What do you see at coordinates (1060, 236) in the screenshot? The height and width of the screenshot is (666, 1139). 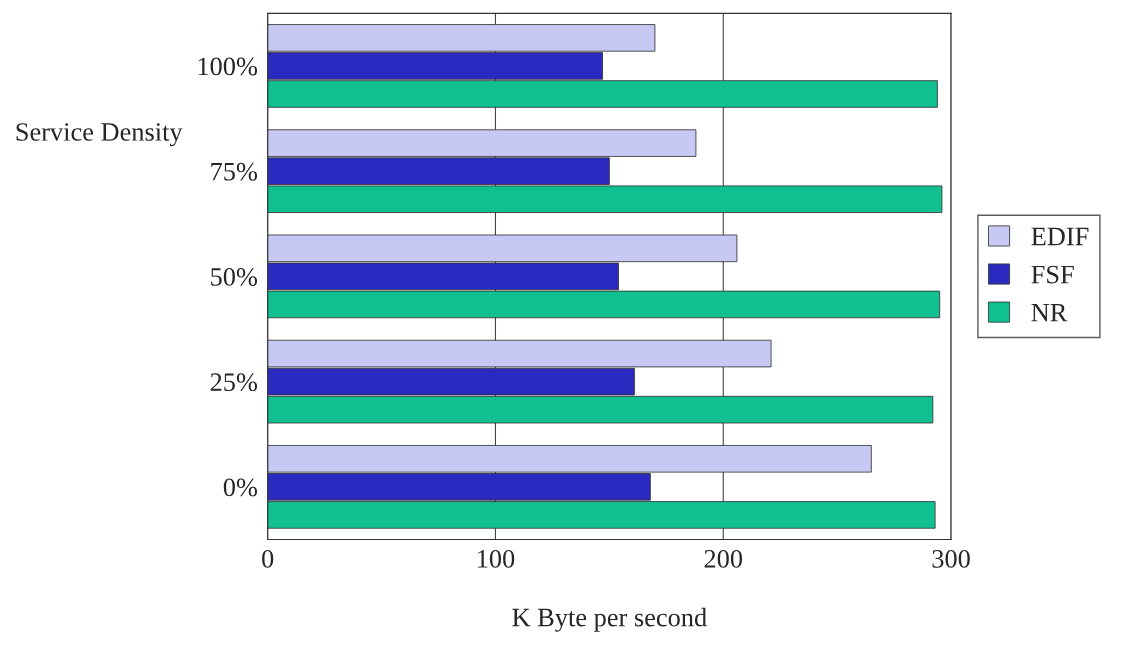 I see `legend-label: EDIF` at bounding box center [1060, 236].